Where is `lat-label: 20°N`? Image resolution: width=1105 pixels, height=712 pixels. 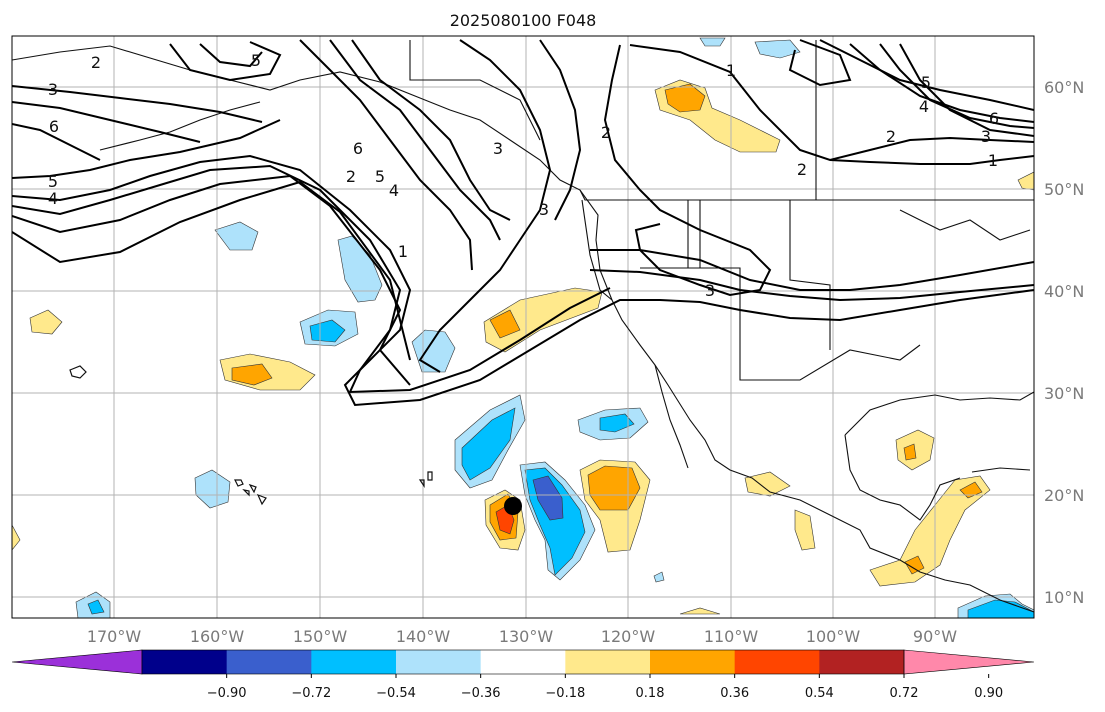
lat-label: 20°N is located at coordinates (1064, 495).